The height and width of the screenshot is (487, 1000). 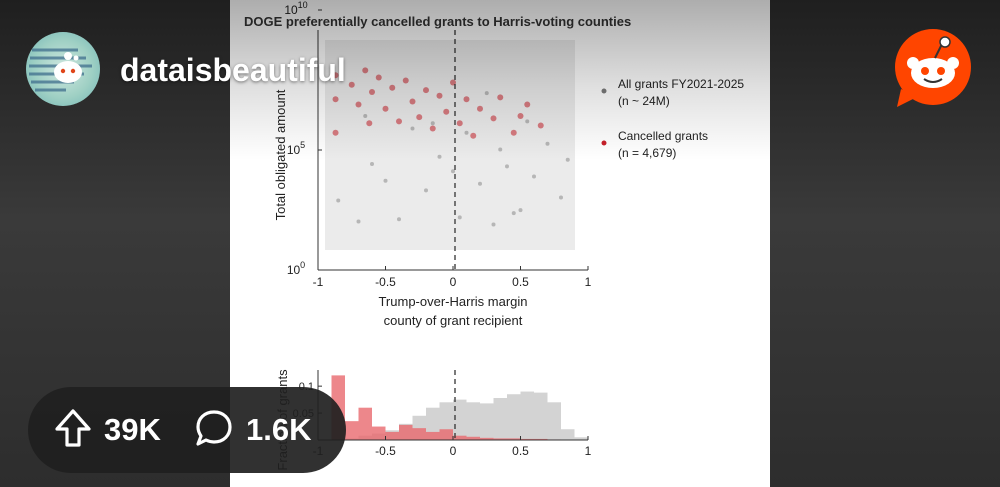 What do you see at coordinates (132, 429) in the screenshot?
I see `upvote-count: 39K` at bounding box center [132, 429].